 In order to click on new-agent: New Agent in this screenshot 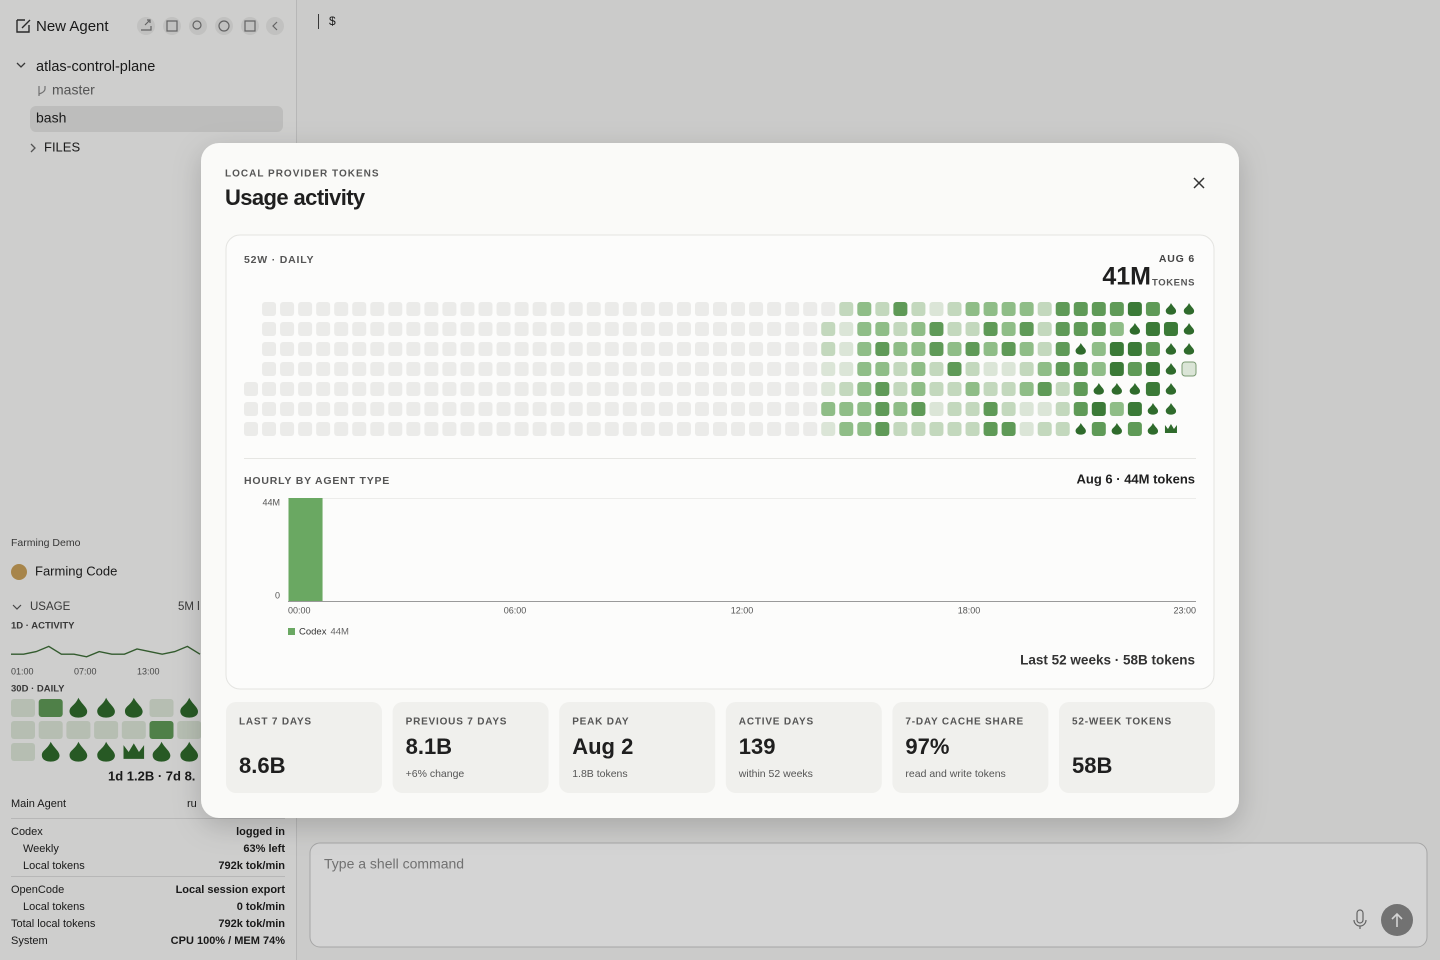, I will do `click(72, 26)`.